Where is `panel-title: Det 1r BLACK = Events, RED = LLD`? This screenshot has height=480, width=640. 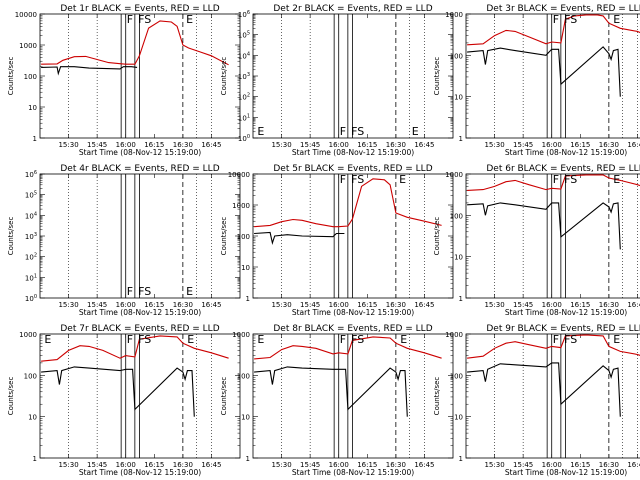
panel-title: Det 1r BLACK = Events, RED = LLD is located at coordinates (139, 9).